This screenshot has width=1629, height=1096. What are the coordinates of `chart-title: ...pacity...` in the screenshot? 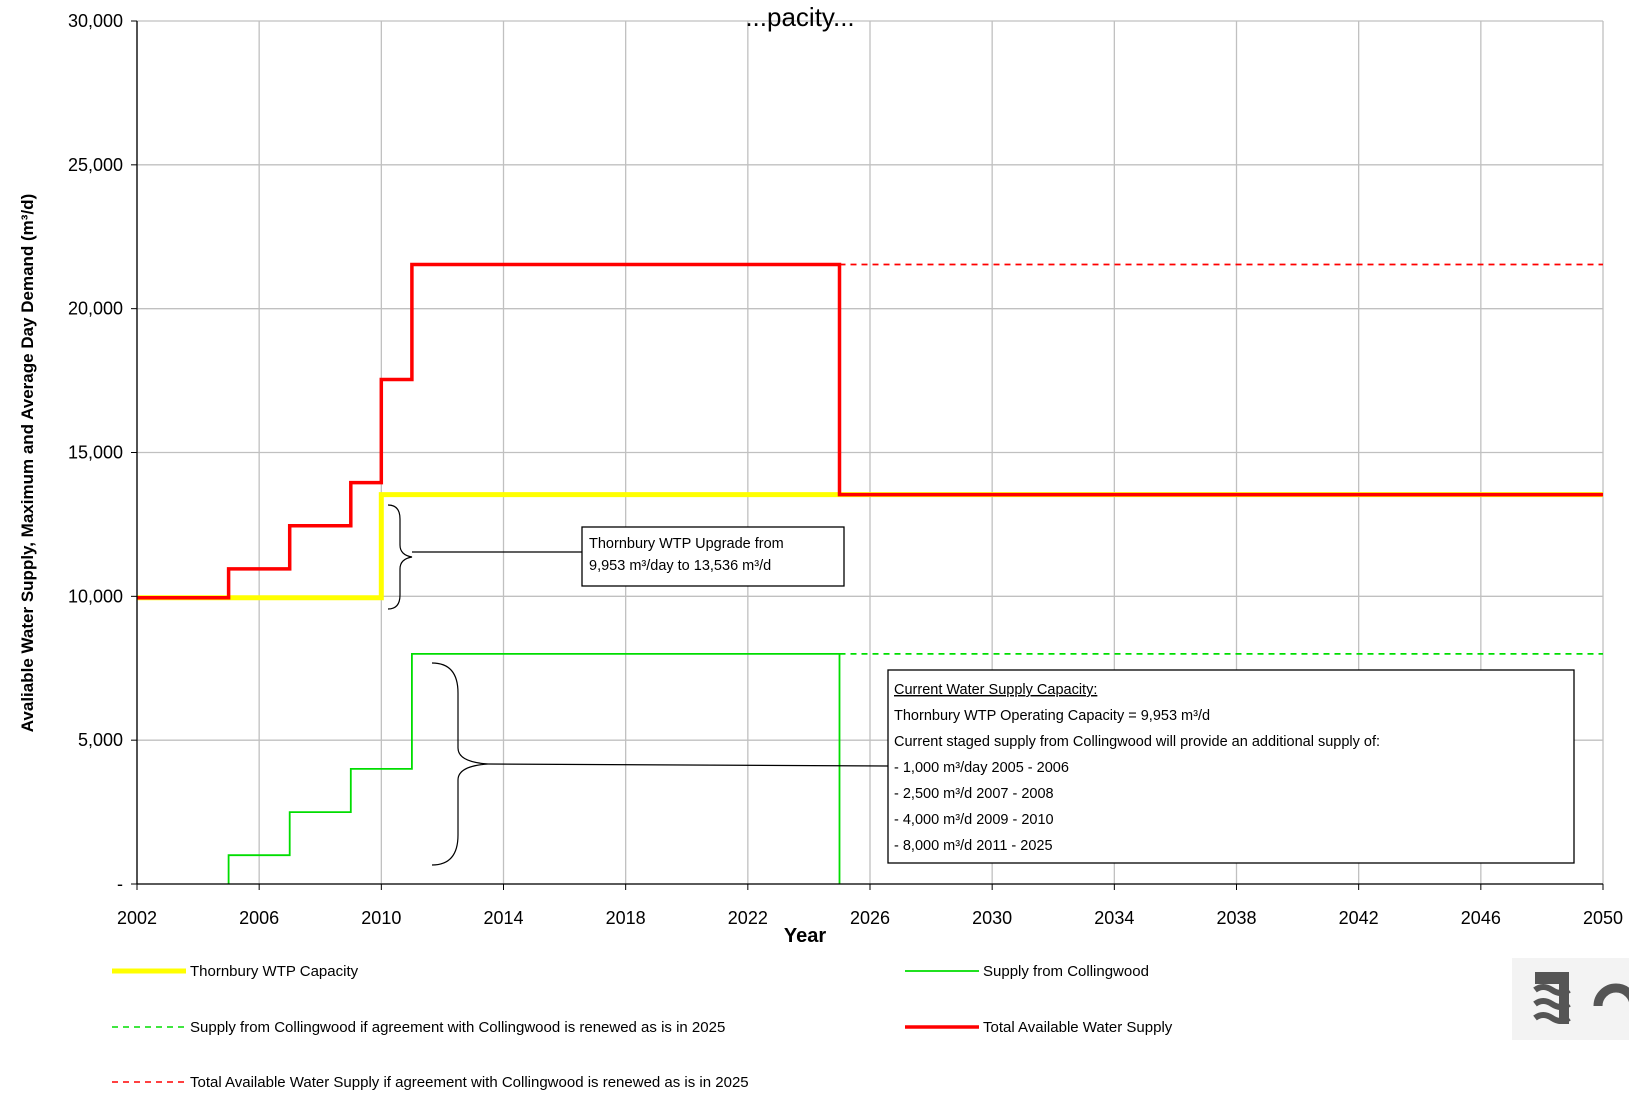 It's located at (799, 17).